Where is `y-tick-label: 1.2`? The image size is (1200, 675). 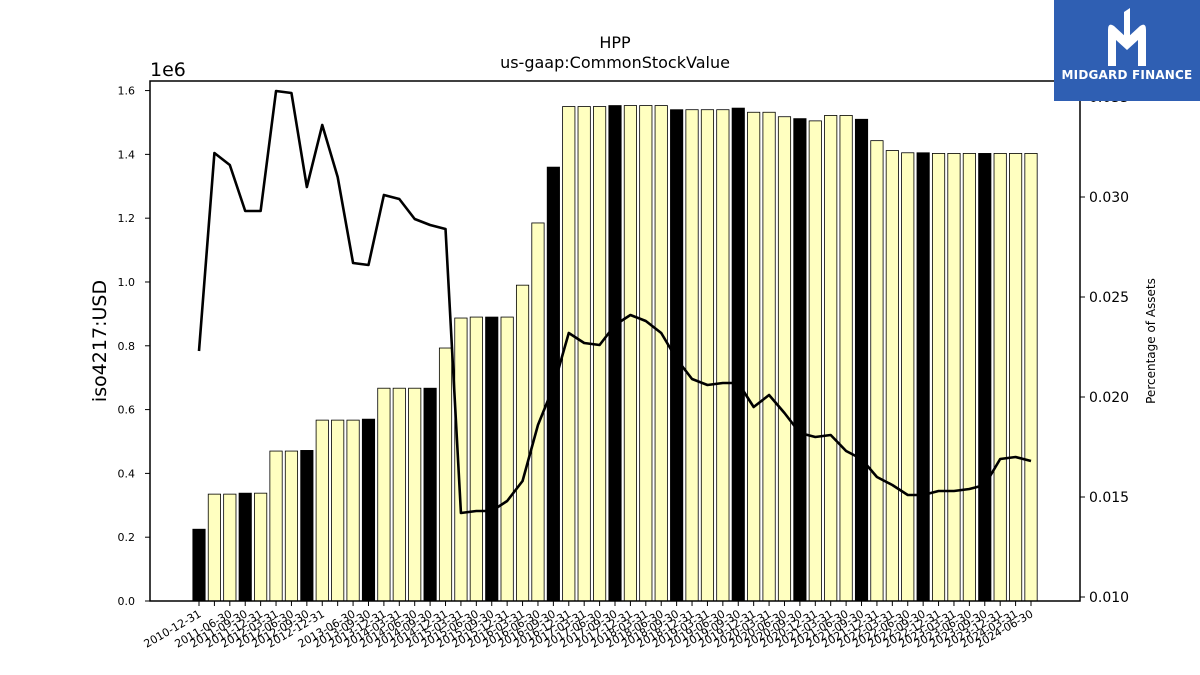
y-tick-label: 1.2 is located at coordinates (127, 218).